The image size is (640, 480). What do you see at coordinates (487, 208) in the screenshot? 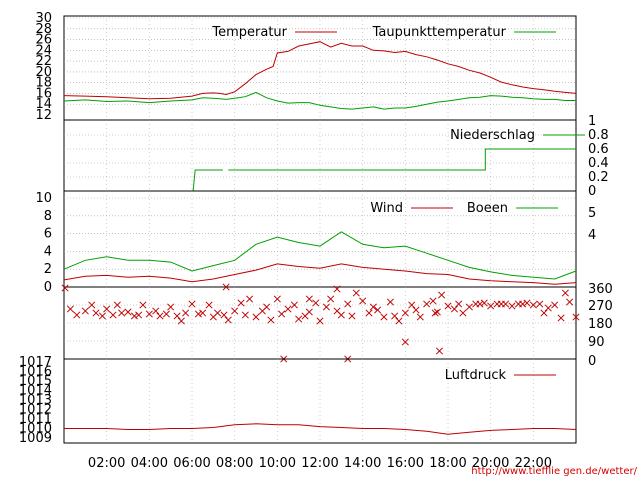
I see `wind-legend-label: Boeen` at bounding box center [487, 208].